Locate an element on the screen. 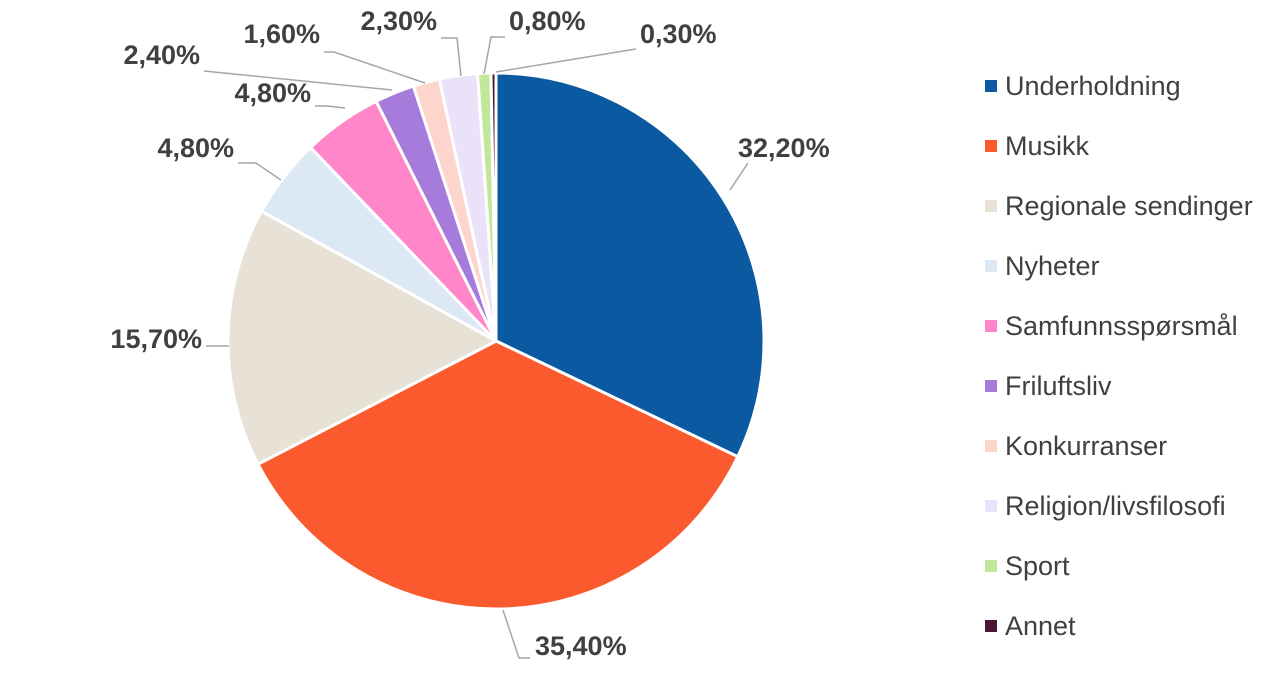 This screenshot has height=674, width=1284. legend-label-3: Regionale sendinger is located at coordinates (1129, 205).